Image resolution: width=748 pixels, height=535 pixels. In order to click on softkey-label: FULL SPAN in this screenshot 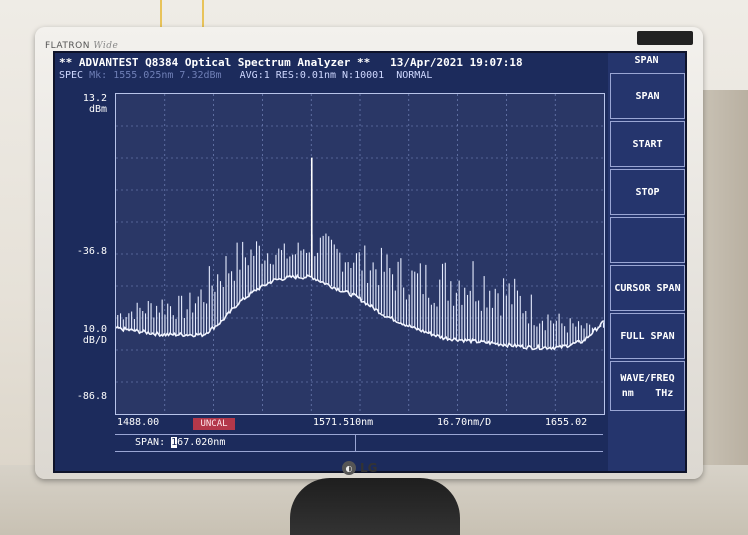, I will do `click(647, 336)`.